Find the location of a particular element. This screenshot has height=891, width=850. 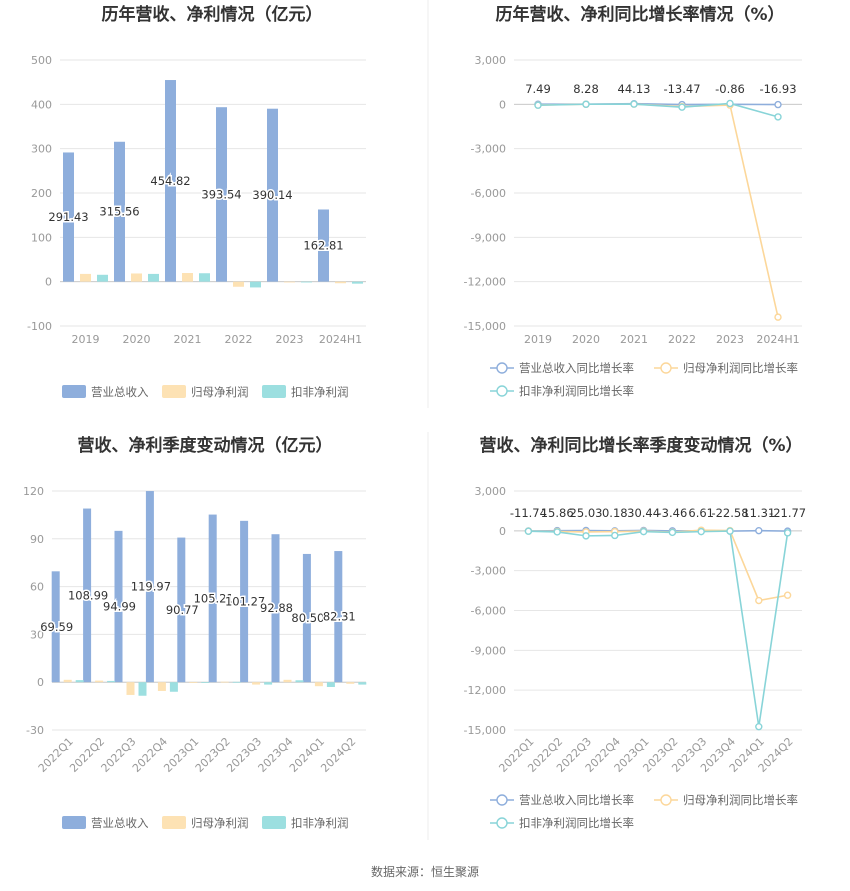

bar-data-label: 162.81 is located at coordinates (323, 246).